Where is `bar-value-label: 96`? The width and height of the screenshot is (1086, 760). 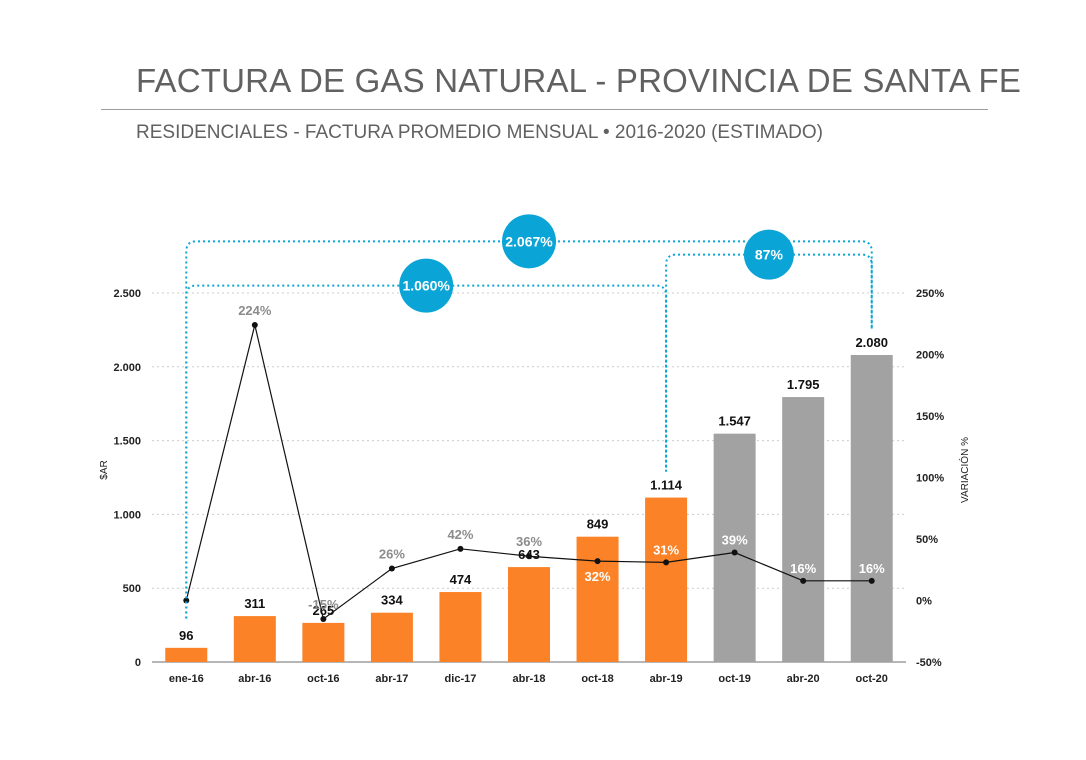 bar-value-label: 96 is located at coordinates (186, 635).